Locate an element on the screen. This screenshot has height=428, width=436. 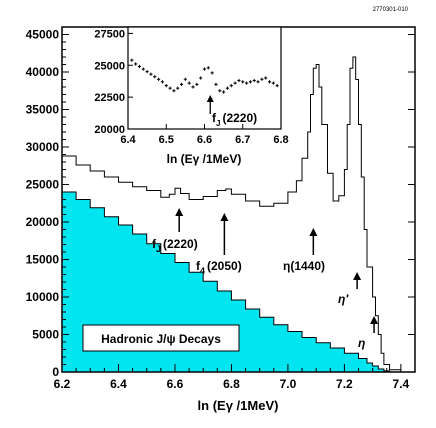
inset-x-tick-label: 6.6 is located at coordinates (204, 140).